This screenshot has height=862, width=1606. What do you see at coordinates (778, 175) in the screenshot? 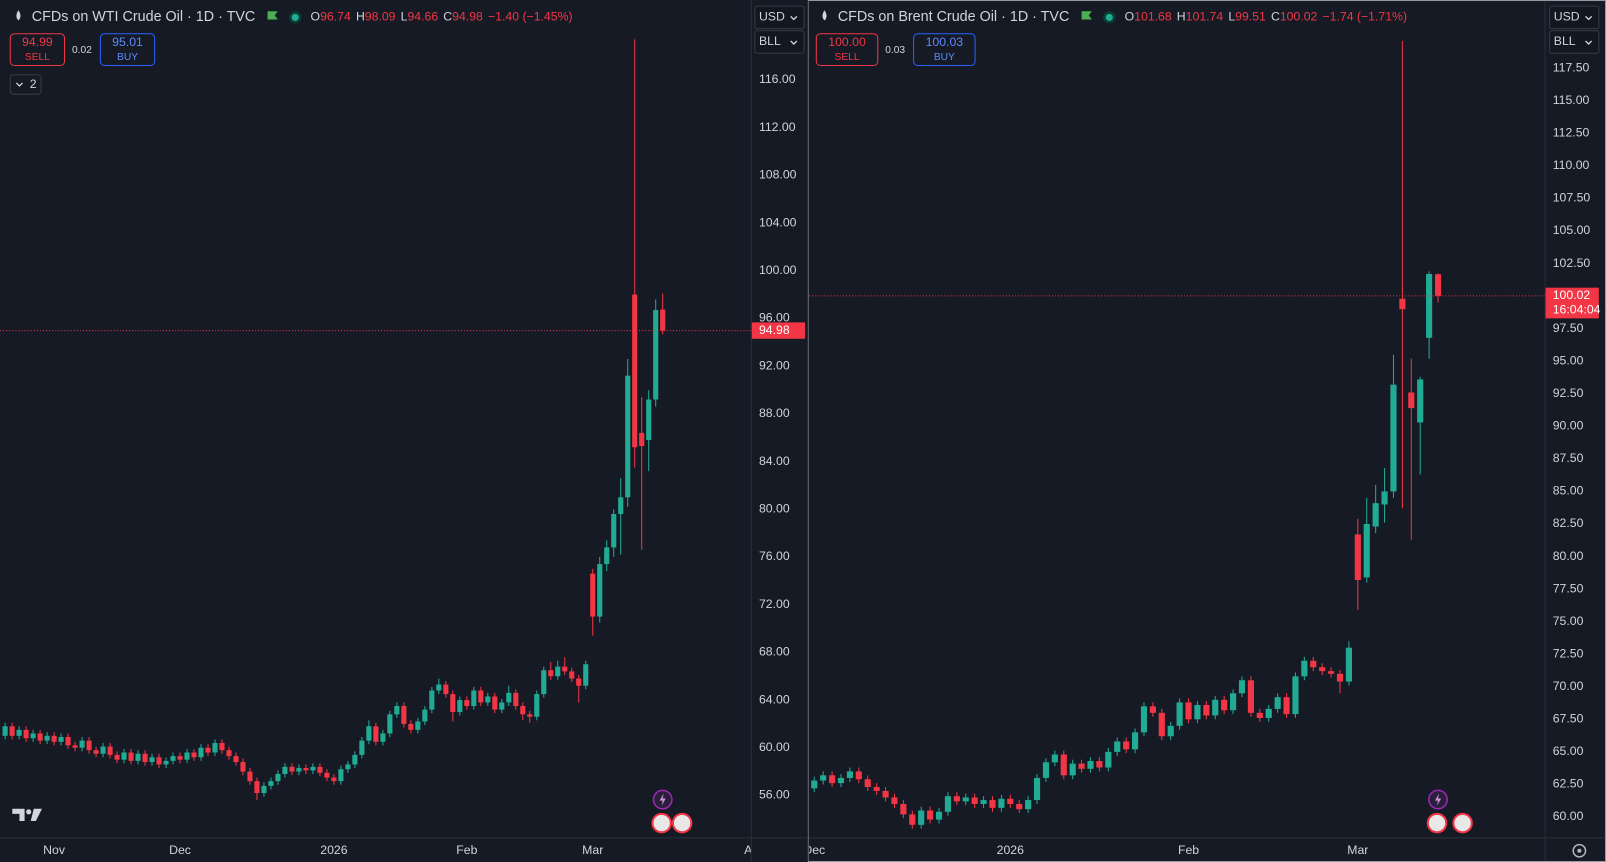
I see `y-tick-label: 108.00` at bounding box center [778, 175].